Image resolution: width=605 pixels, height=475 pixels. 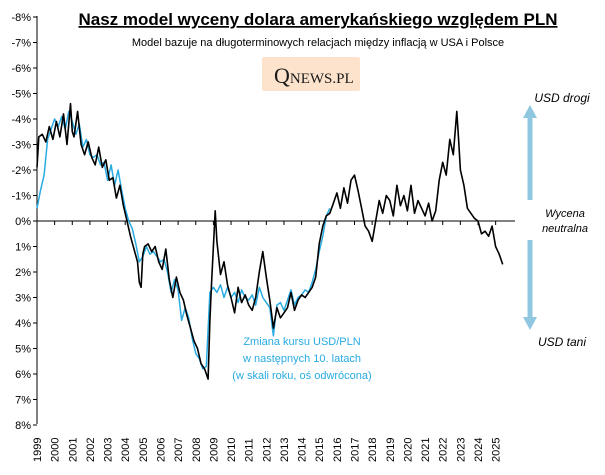 What do you see at coordinates (565, 229) in the screenshot?
I see `label-neutral-line2: neutralna` at bounding box center [565, 229].